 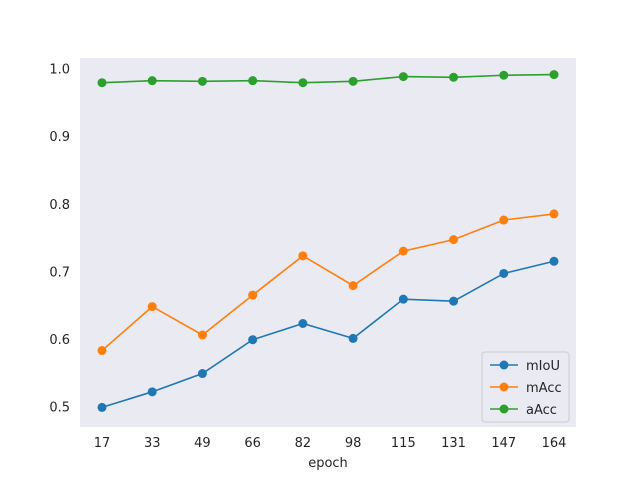 I want to click on y-tick-label: 0.5, so click(x=59, y=408).